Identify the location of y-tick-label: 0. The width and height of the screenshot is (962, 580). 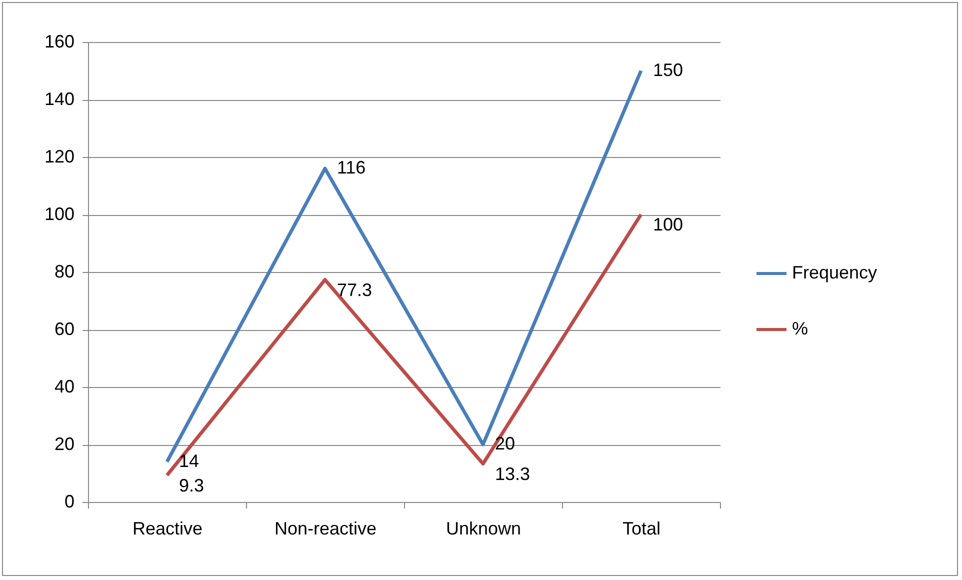
(69, 502).